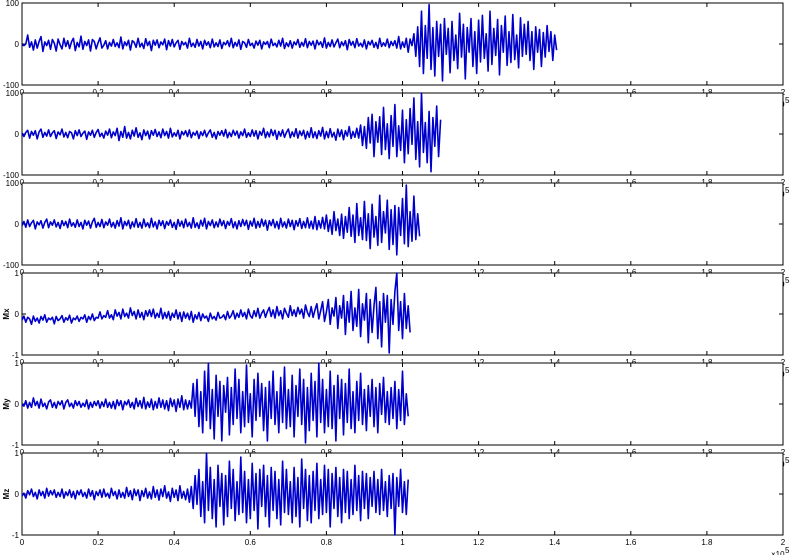  I want to click on x-exponent-label: ×10, so click(778, 552).